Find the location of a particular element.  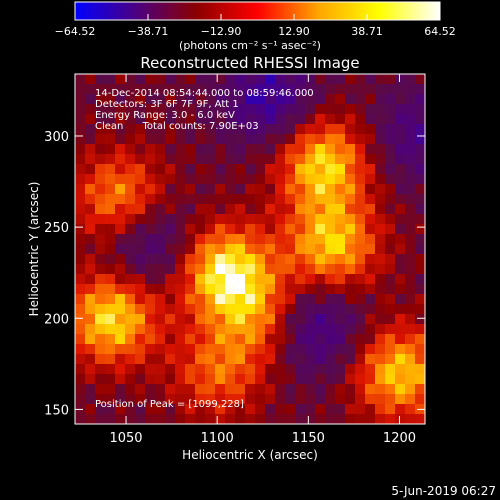

colorbar-tick-label: −64.52 is located at coordinates (75, 31).